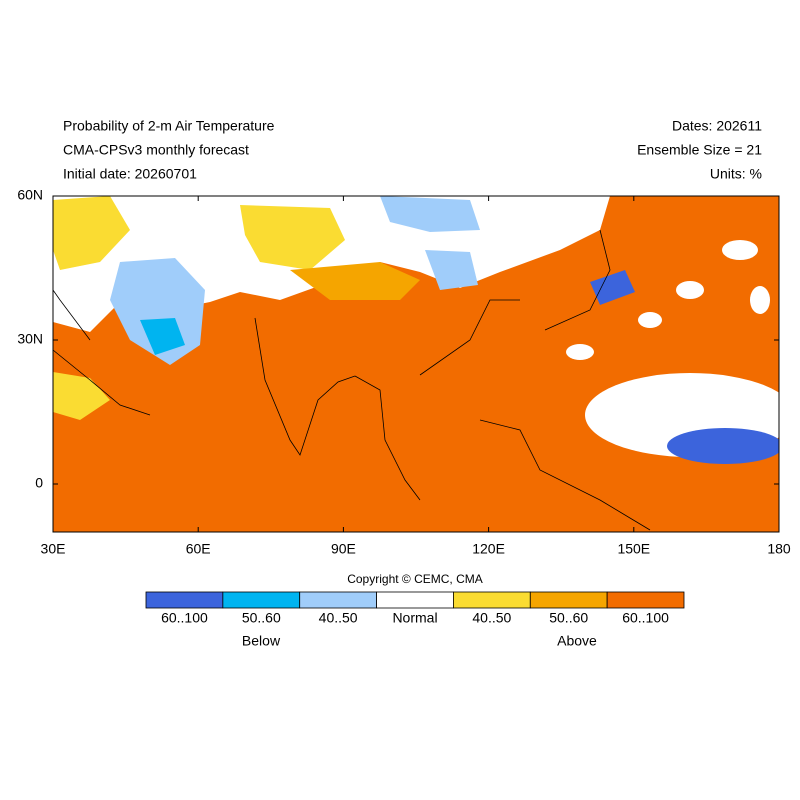  What do you see at coordinates (130, 174) in the screenshot?
I see `initial-date: Initial date: 20260701` at bounding box center [130, 174].